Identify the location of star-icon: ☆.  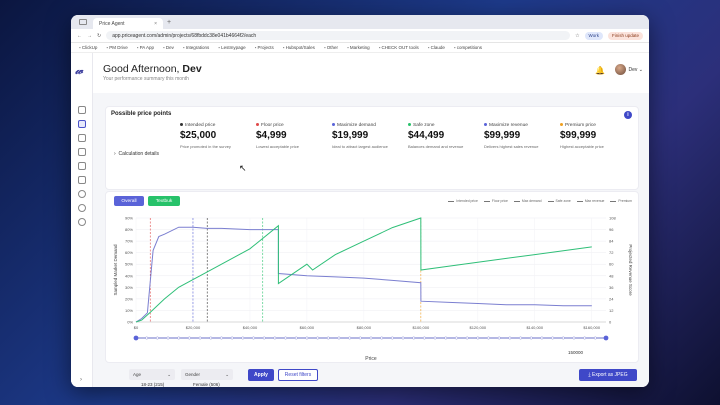
(577, 35).